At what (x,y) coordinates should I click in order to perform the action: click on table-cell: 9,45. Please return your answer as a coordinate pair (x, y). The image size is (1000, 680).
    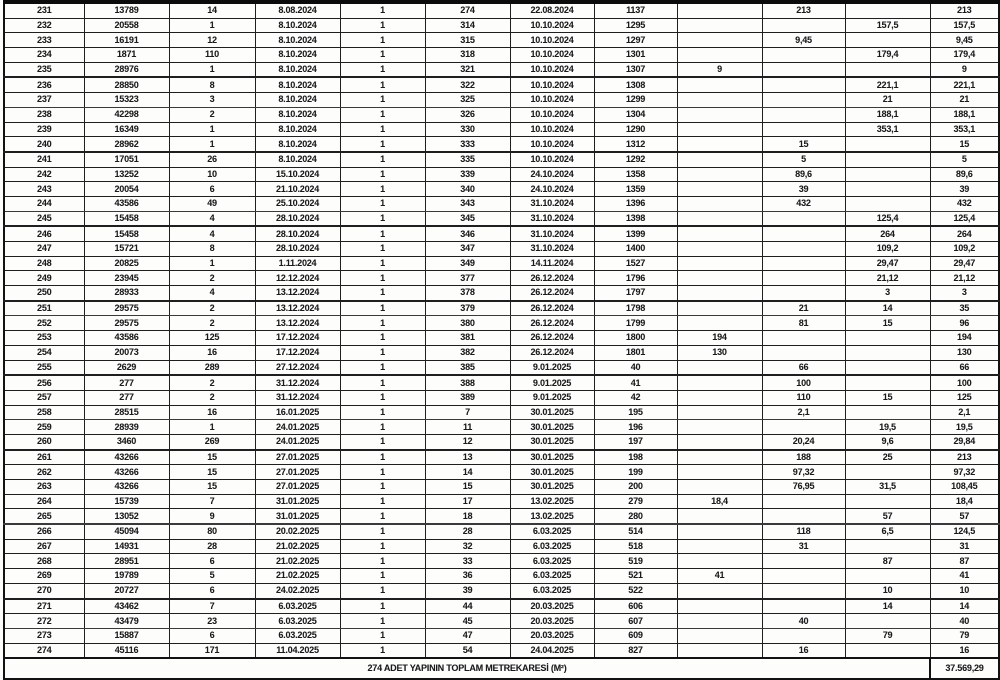
    Looking at the image, I should click on (803, 40).